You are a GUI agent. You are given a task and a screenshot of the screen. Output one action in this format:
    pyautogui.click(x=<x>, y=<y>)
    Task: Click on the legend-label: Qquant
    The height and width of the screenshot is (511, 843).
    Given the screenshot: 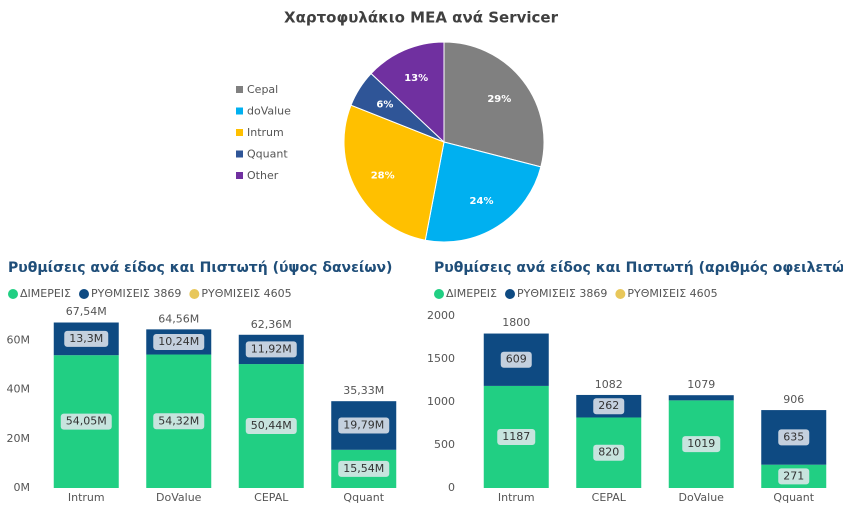 What is the action you would take?
    pyautogui.click(x=267, y=154)
    